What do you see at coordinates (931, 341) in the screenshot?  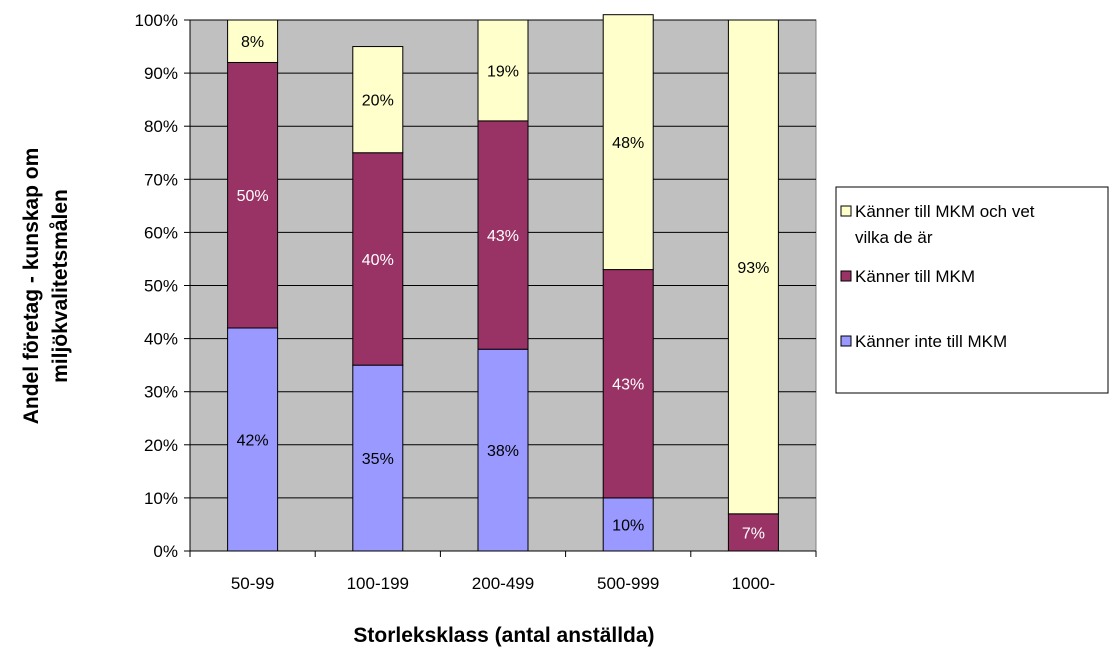 I see `legend-label: Känner inte till MKM` at bounding box center [931, 341].